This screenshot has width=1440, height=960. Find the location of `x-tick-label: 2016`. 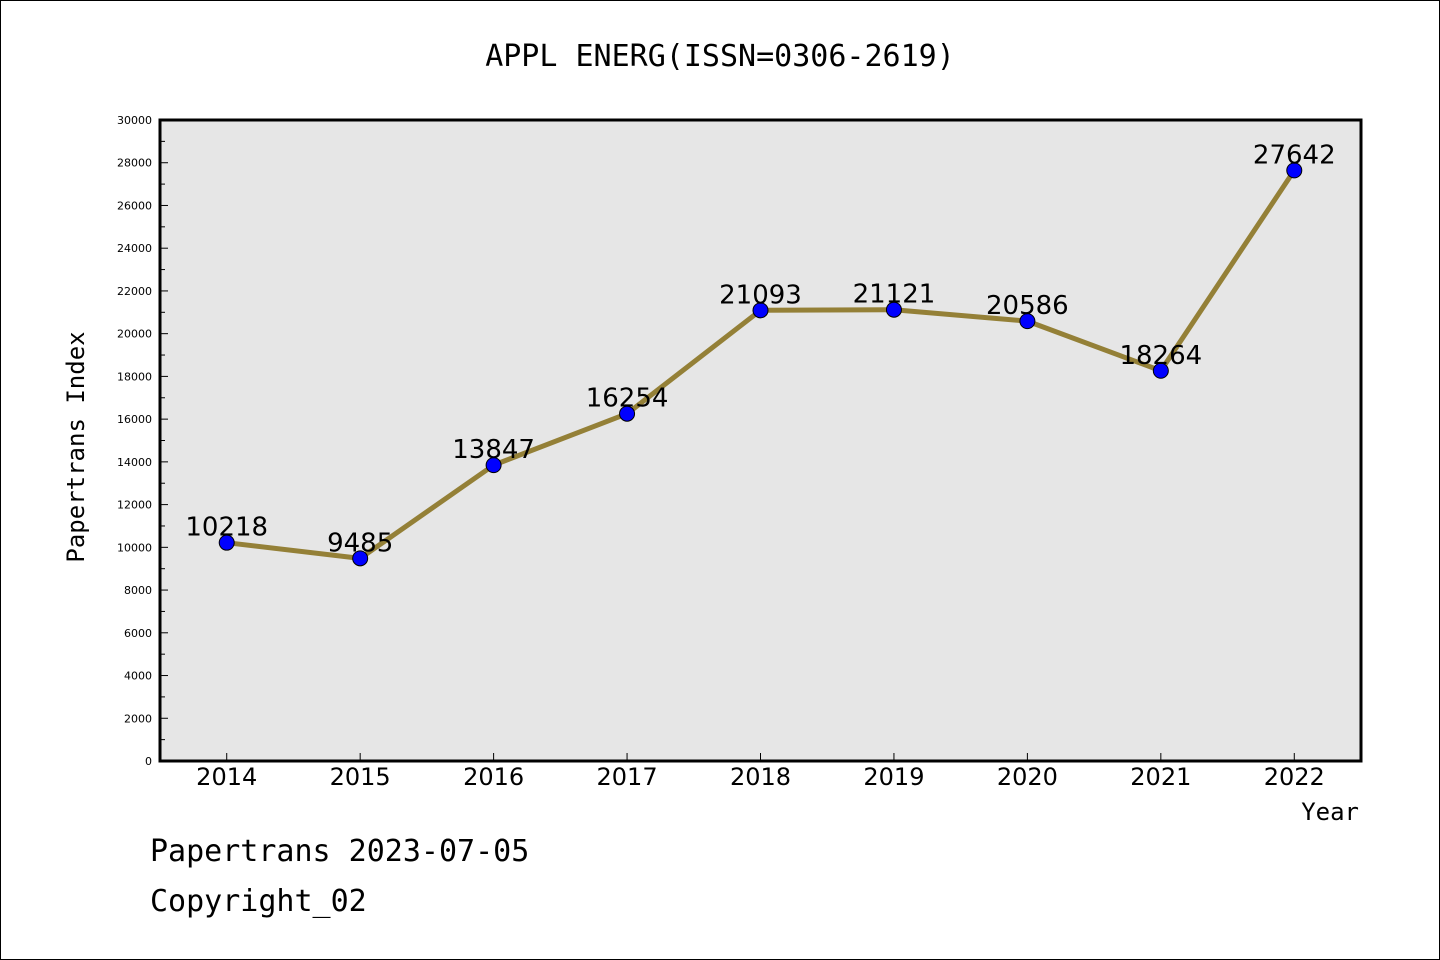

x-tick-label: 2016 is located at coordinates (493, 777).